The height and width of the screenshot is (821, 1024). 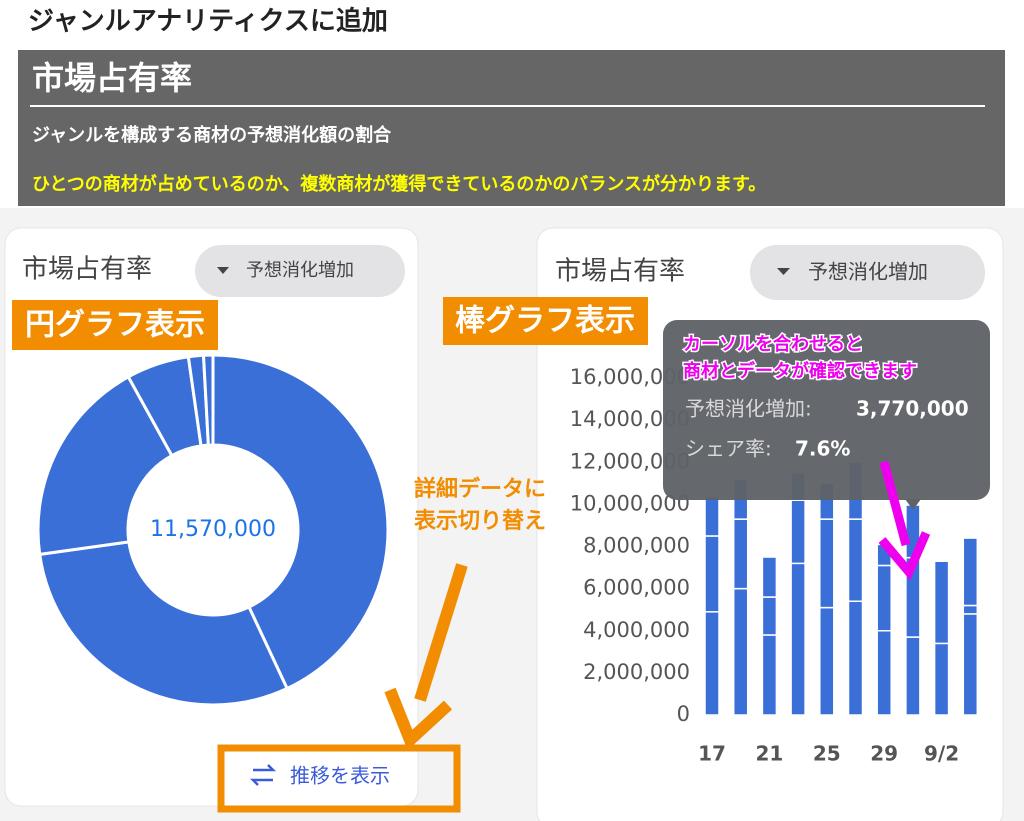 What do you see at coordinates (480, 521) in the screenshot?
I see `annotation: 表示切り替え` at bounding box center [480, 521].